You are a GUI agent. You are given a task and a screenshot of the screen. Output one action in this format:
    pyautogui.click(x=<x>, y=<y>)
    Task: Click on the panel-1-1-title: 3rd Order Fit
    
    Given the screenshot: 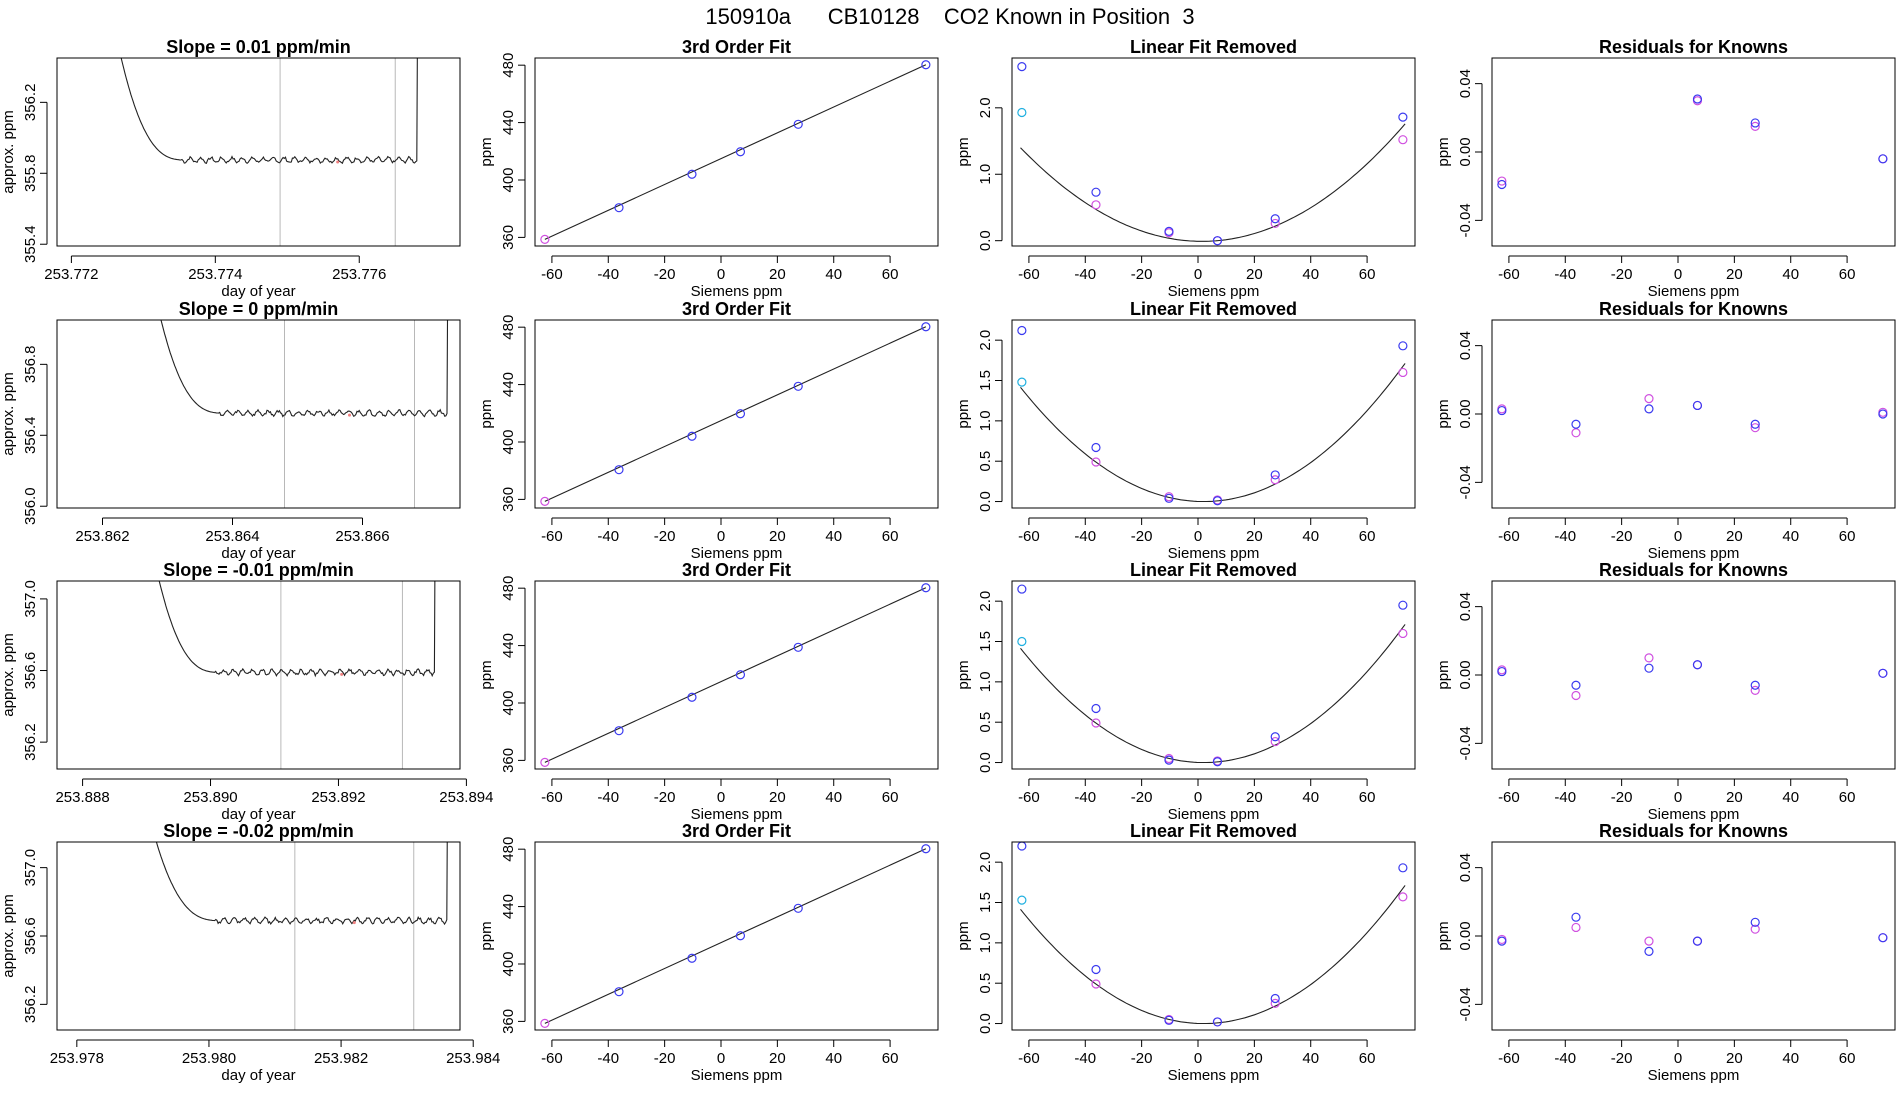 What is the action you would take?
    pyautogui.click(x=736, y=309)
    